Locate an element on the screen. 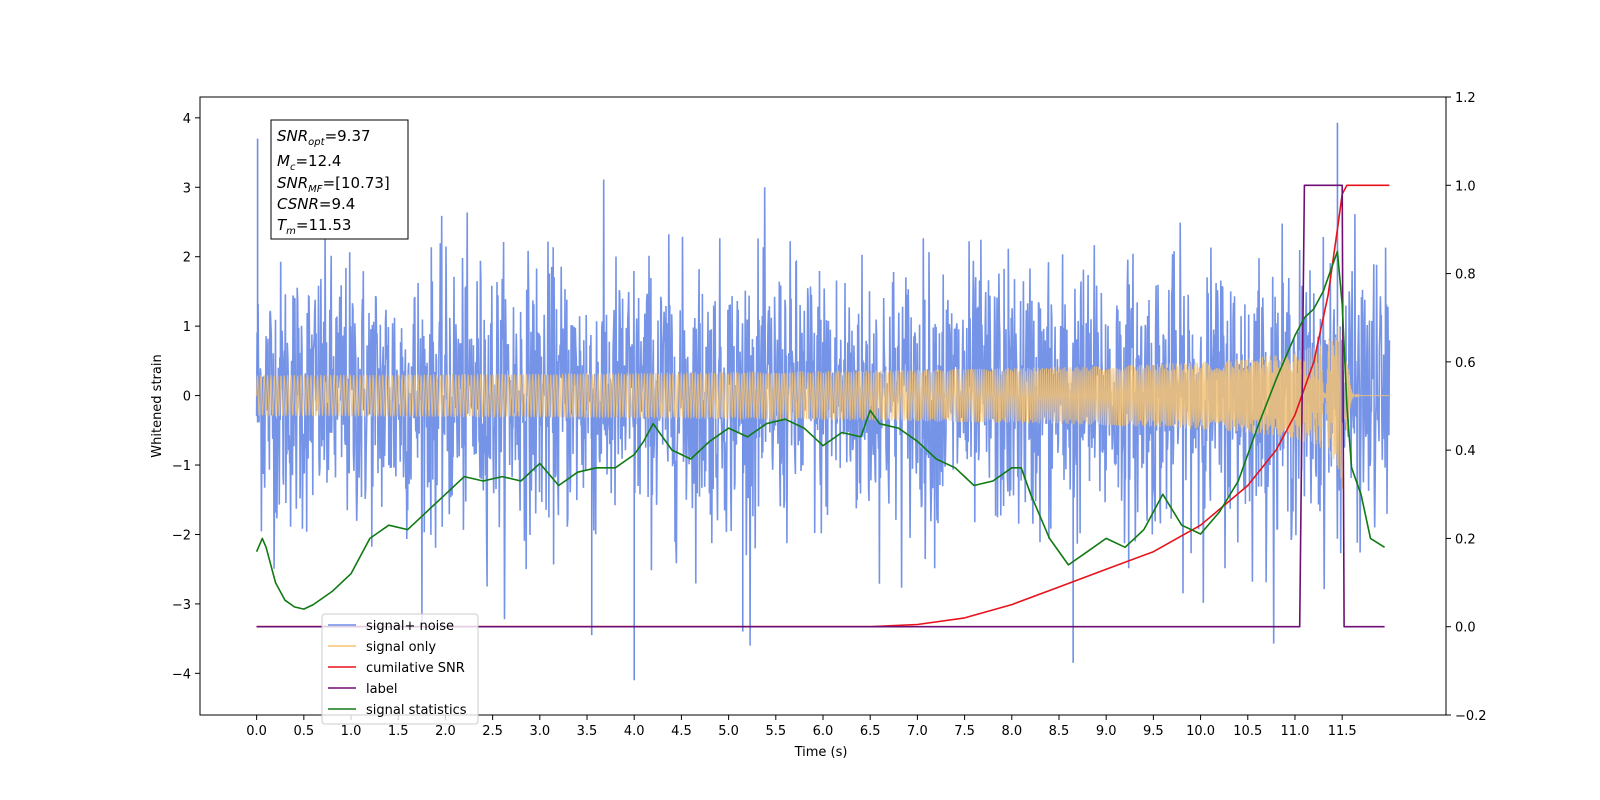 This screenshot has width=1600, height=800. x-tick-label: 2.0 is located at coordinates (445, 731).